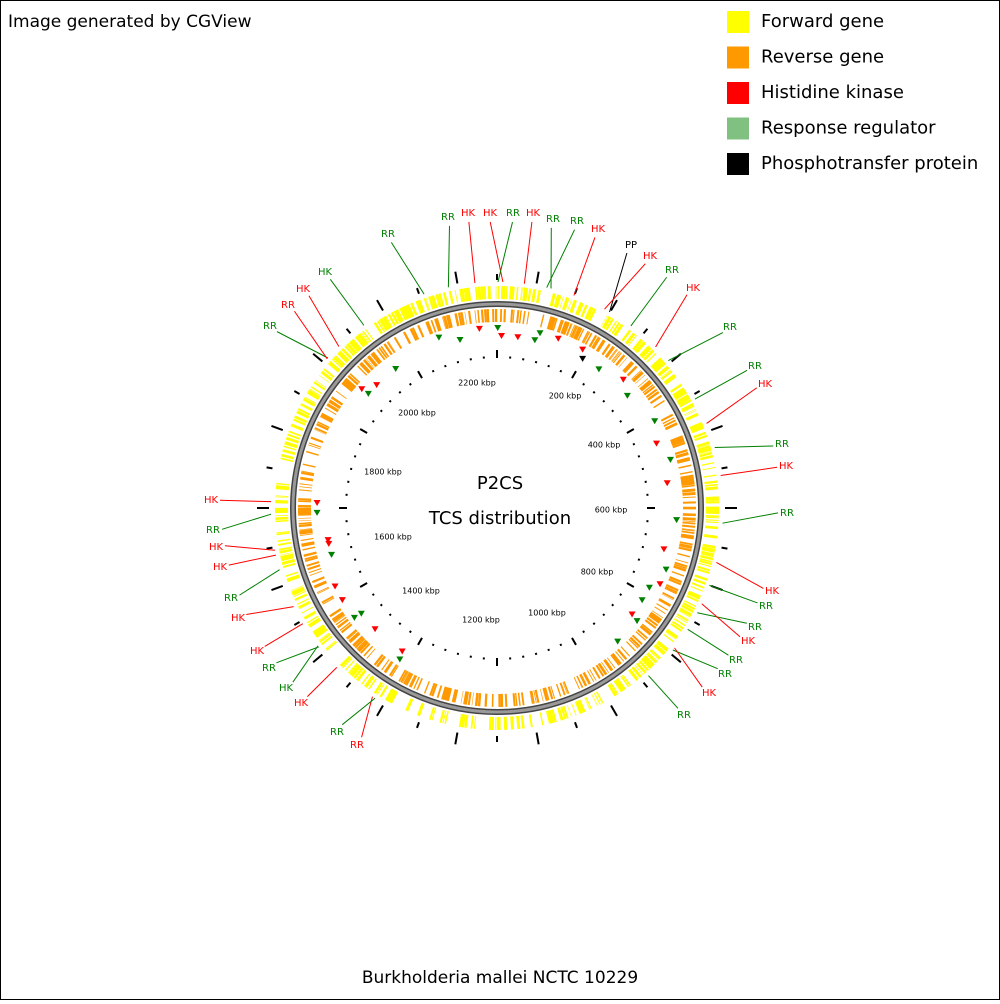 Image resolution: width=1000 pixels, height=1004 pixels. What do you see at coordinates (869, 163) in the screenshot?
I see `legend-label: Phosphotransfer protein` at bounding box center [869, 163].